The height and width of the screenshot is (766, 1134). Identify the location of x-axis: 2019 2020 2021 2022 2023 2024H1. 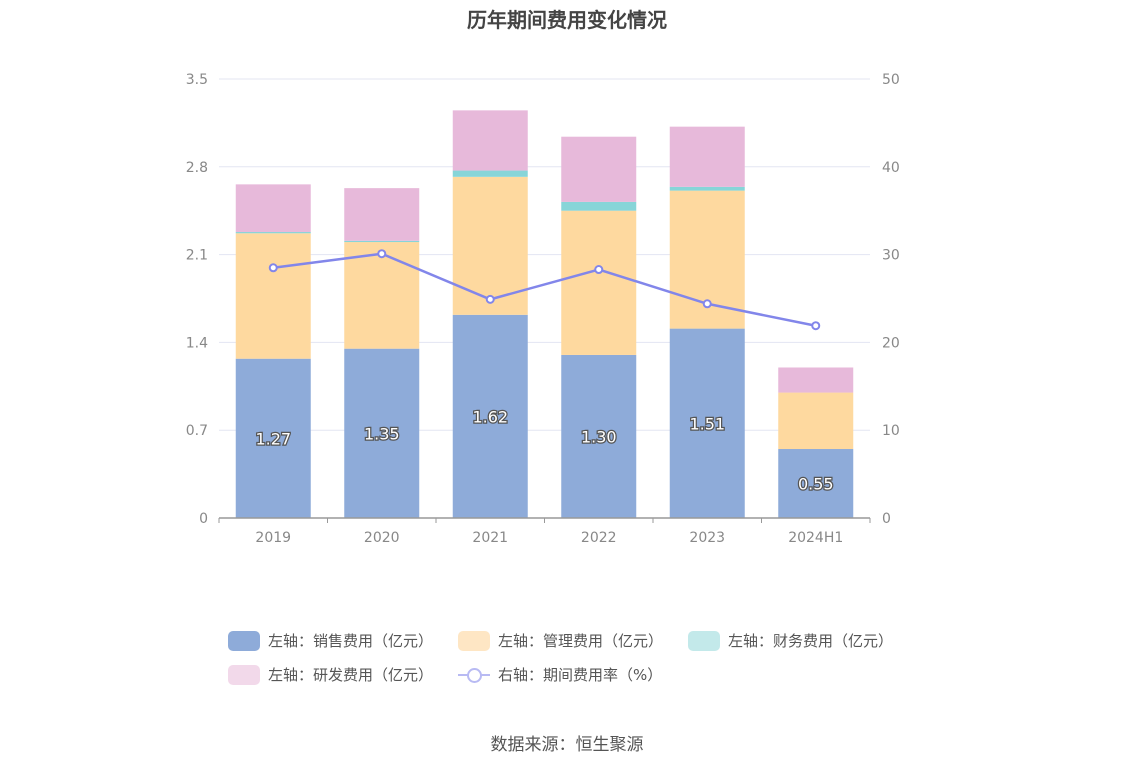
(544, 531).